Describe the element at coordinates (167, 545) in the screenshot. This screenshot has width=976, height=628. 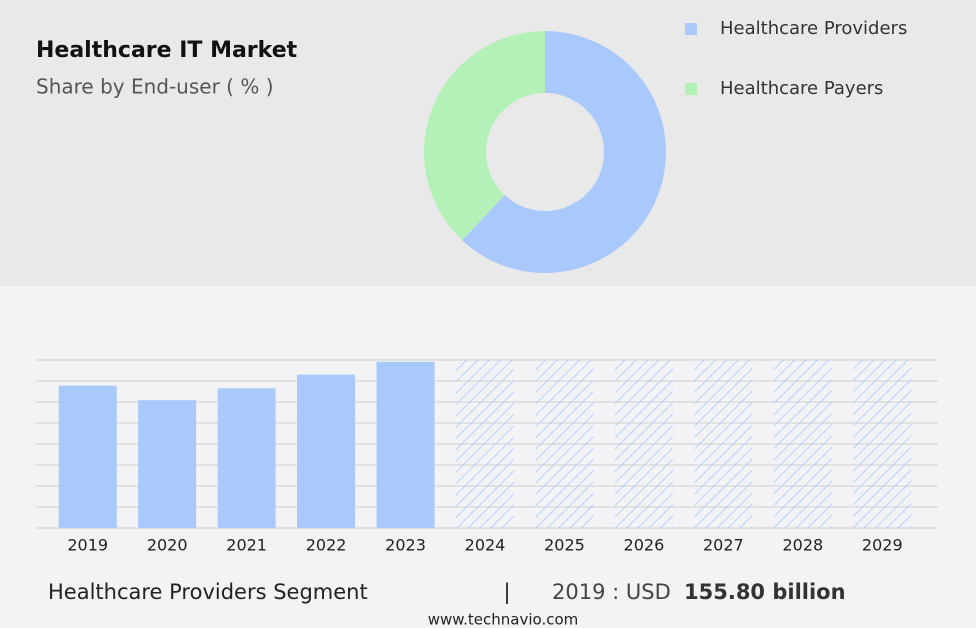
I see `x-tick-label: 2020` at that location.